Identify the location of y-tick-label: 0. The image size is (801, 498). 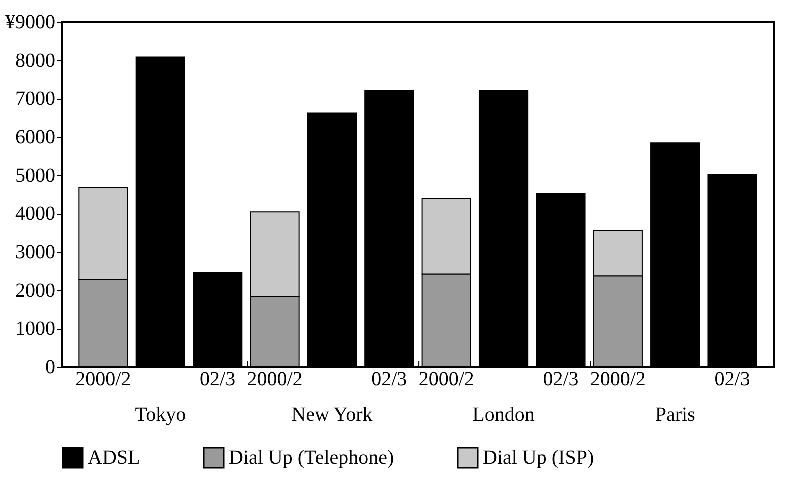
(51, 367).